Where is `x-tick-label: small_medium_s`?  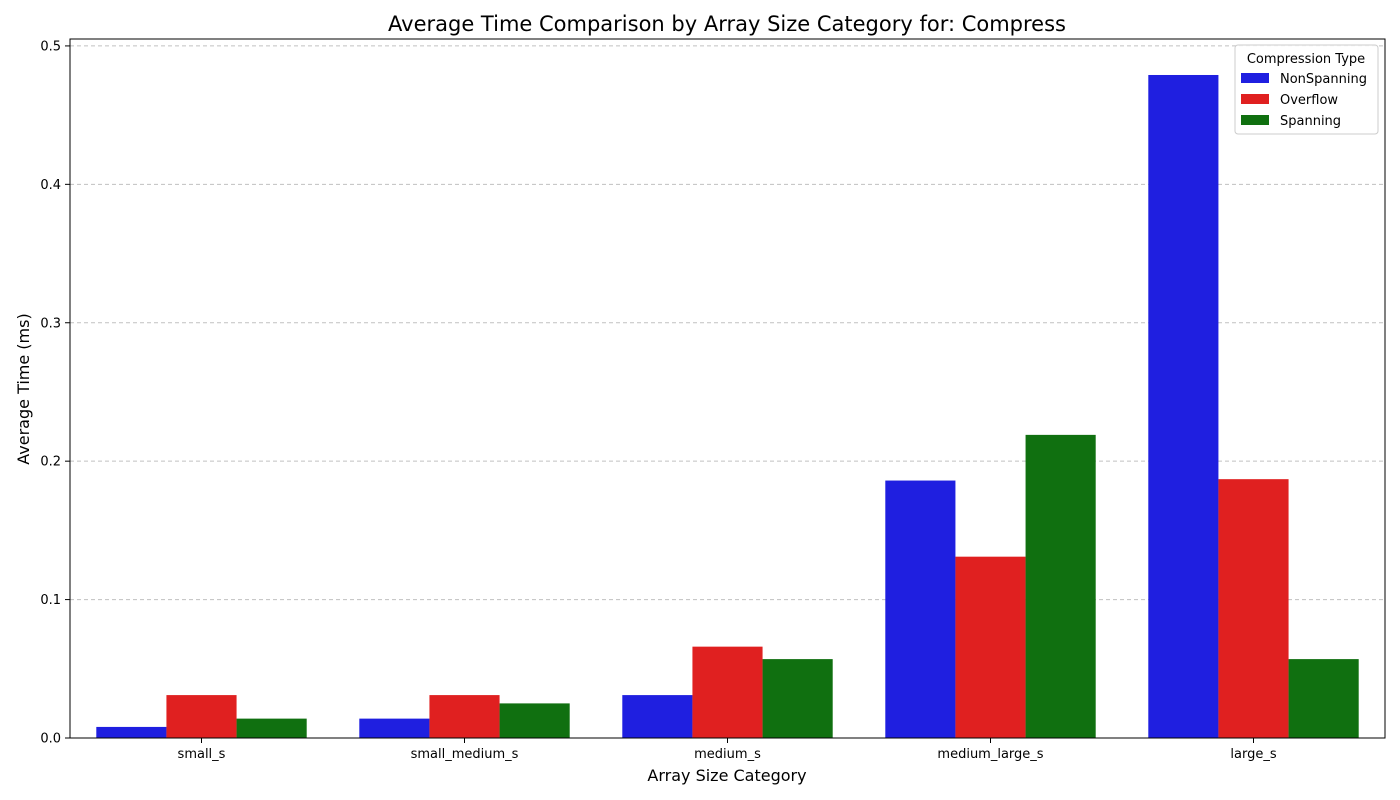 x-tick-label: small_medium_s is located at coordinates (465, 754).